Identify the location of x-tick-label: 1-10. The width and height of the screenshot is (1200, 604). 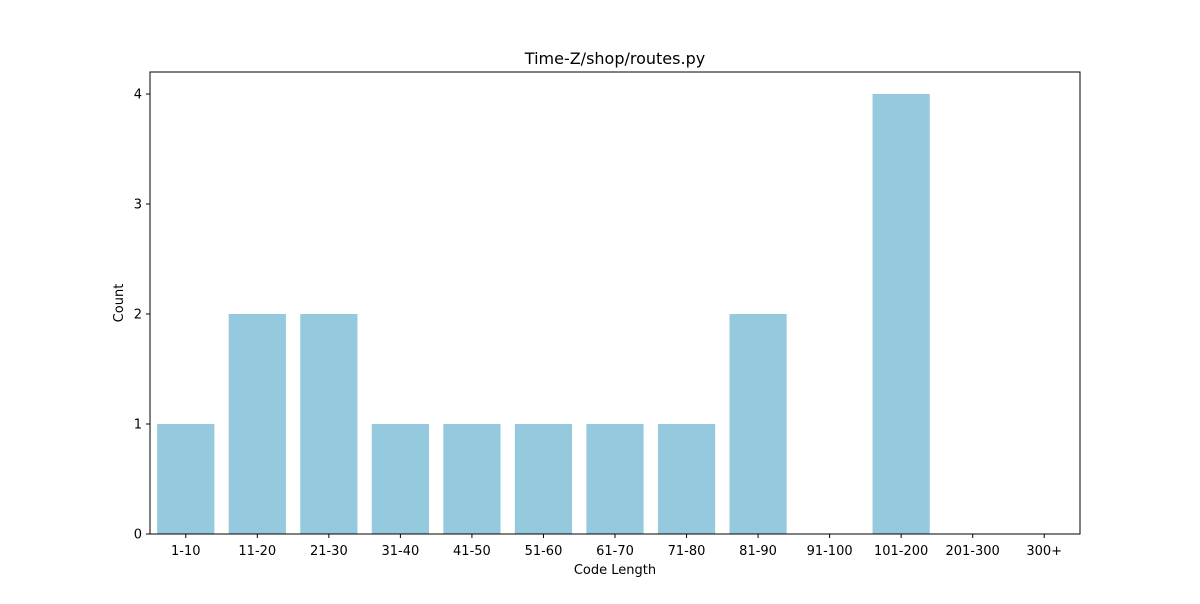
(186, 551).